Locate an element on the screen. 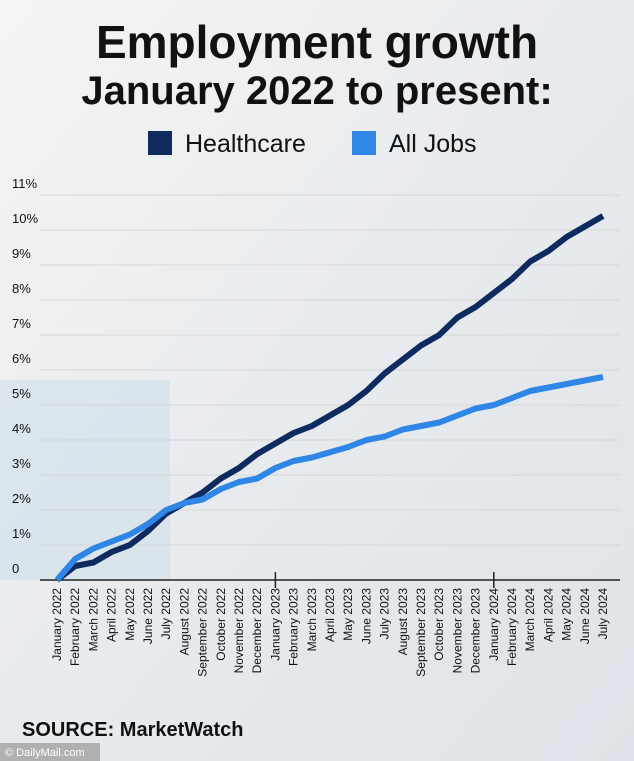 The image size is (634, 761). x-tick-label: April 2023 is located at coordinates (330, 615).